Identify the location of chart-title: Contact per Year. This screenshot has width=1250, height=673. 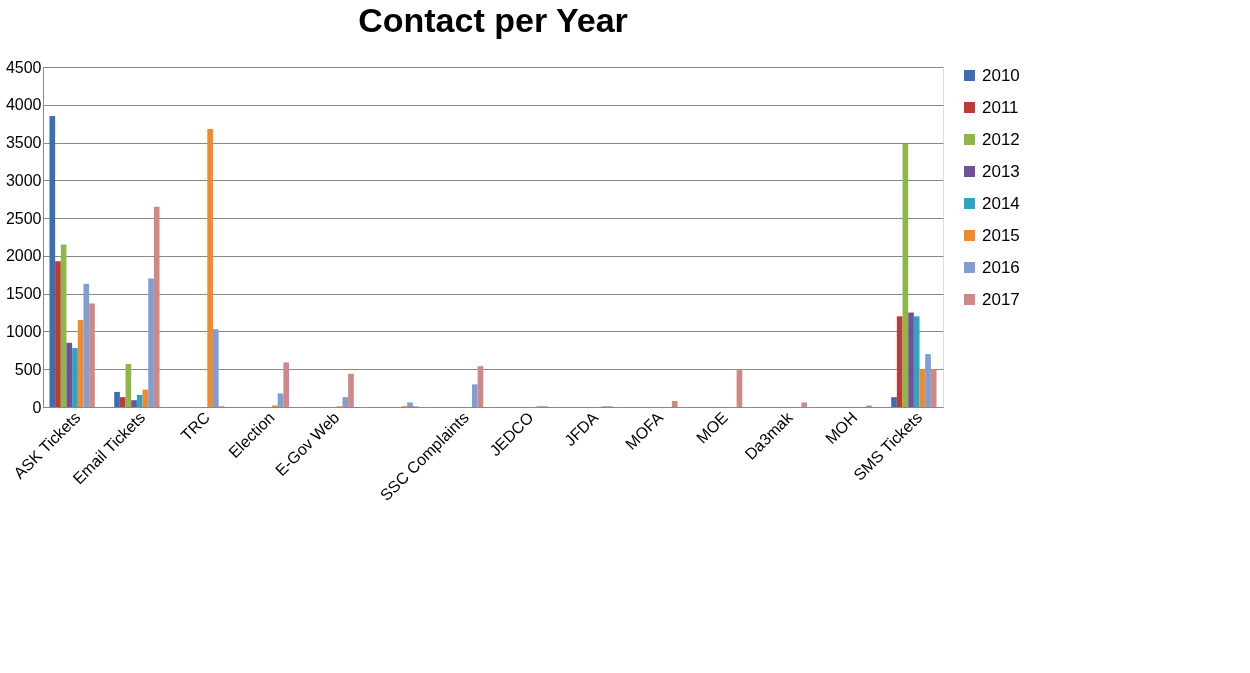
(493, 20).